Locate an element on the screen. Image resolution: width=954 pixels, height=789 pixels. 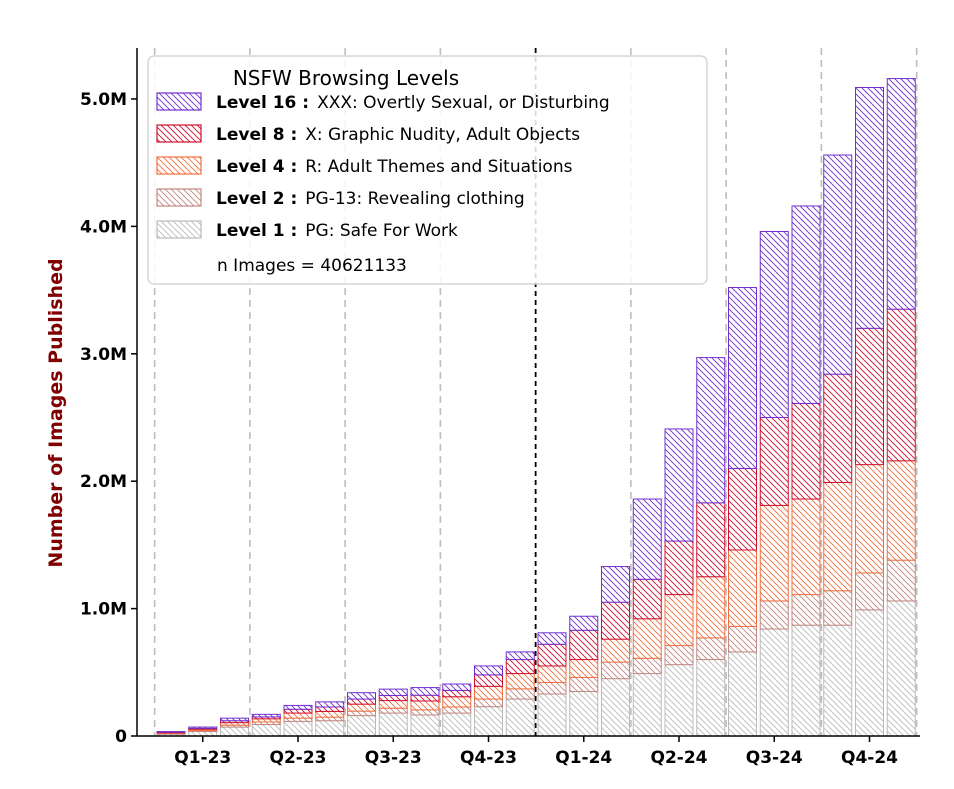
legend-level-label: Level 8 : is located at coordinates (256, 135).